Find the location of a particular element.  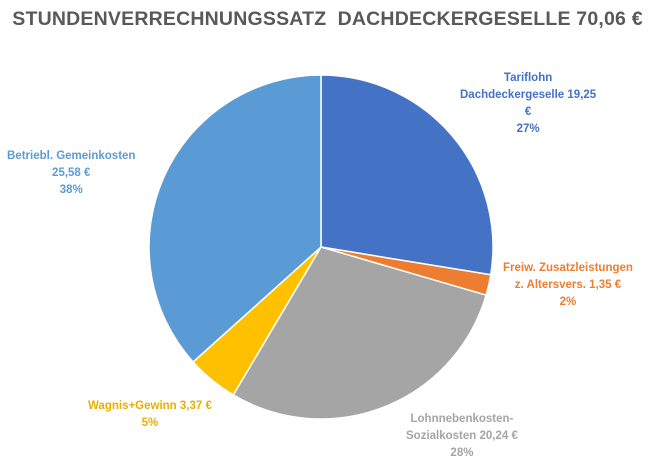

slice-name-line: € is located at coordinates (528, 112).